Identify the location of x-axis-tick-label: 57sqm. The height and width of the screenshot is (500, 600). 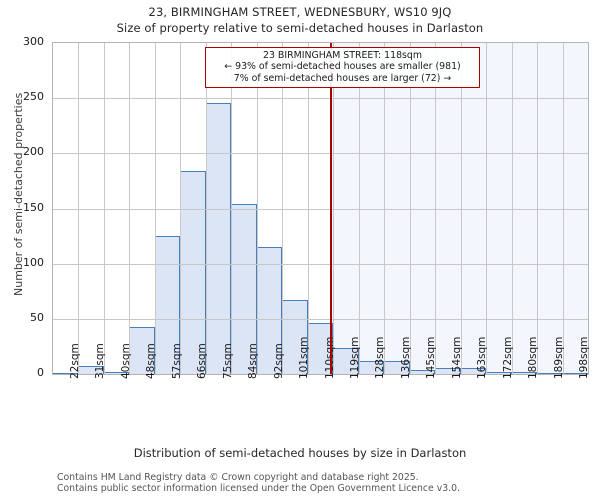
(176, 361).